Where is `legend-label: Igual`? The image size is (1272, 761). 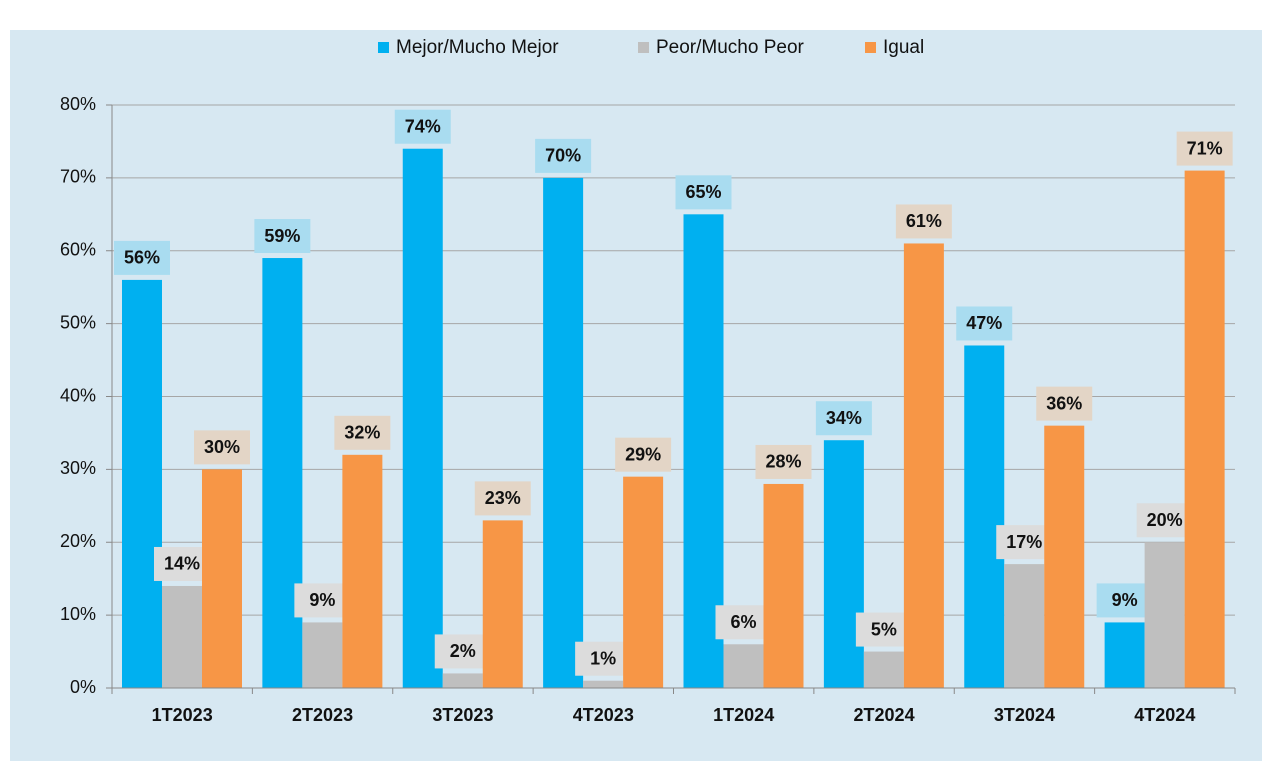 legend-label: Igual is located at coordinates (903, 47).